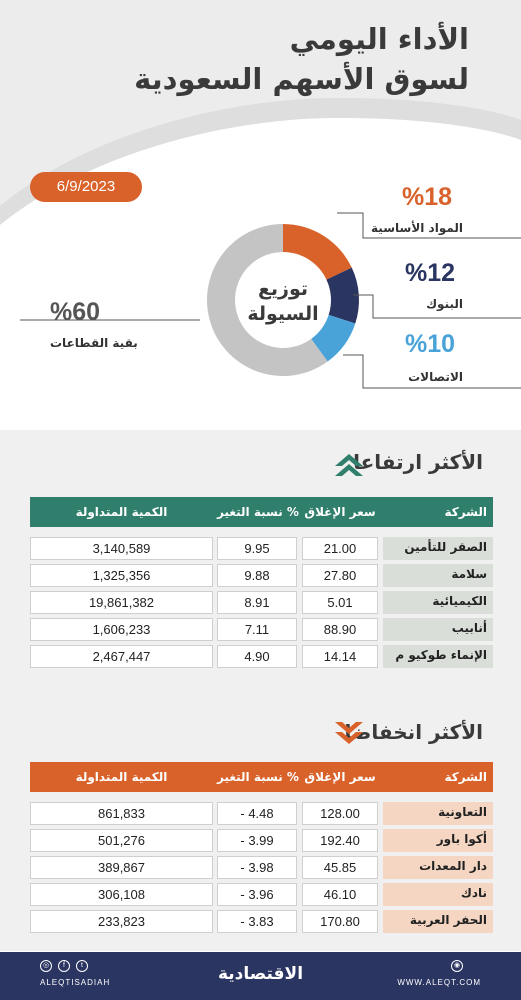 Image resolution: width=521 pixels, height=1000 pixels. I want to click on traded-volume: 501,276, so click(121, 840).